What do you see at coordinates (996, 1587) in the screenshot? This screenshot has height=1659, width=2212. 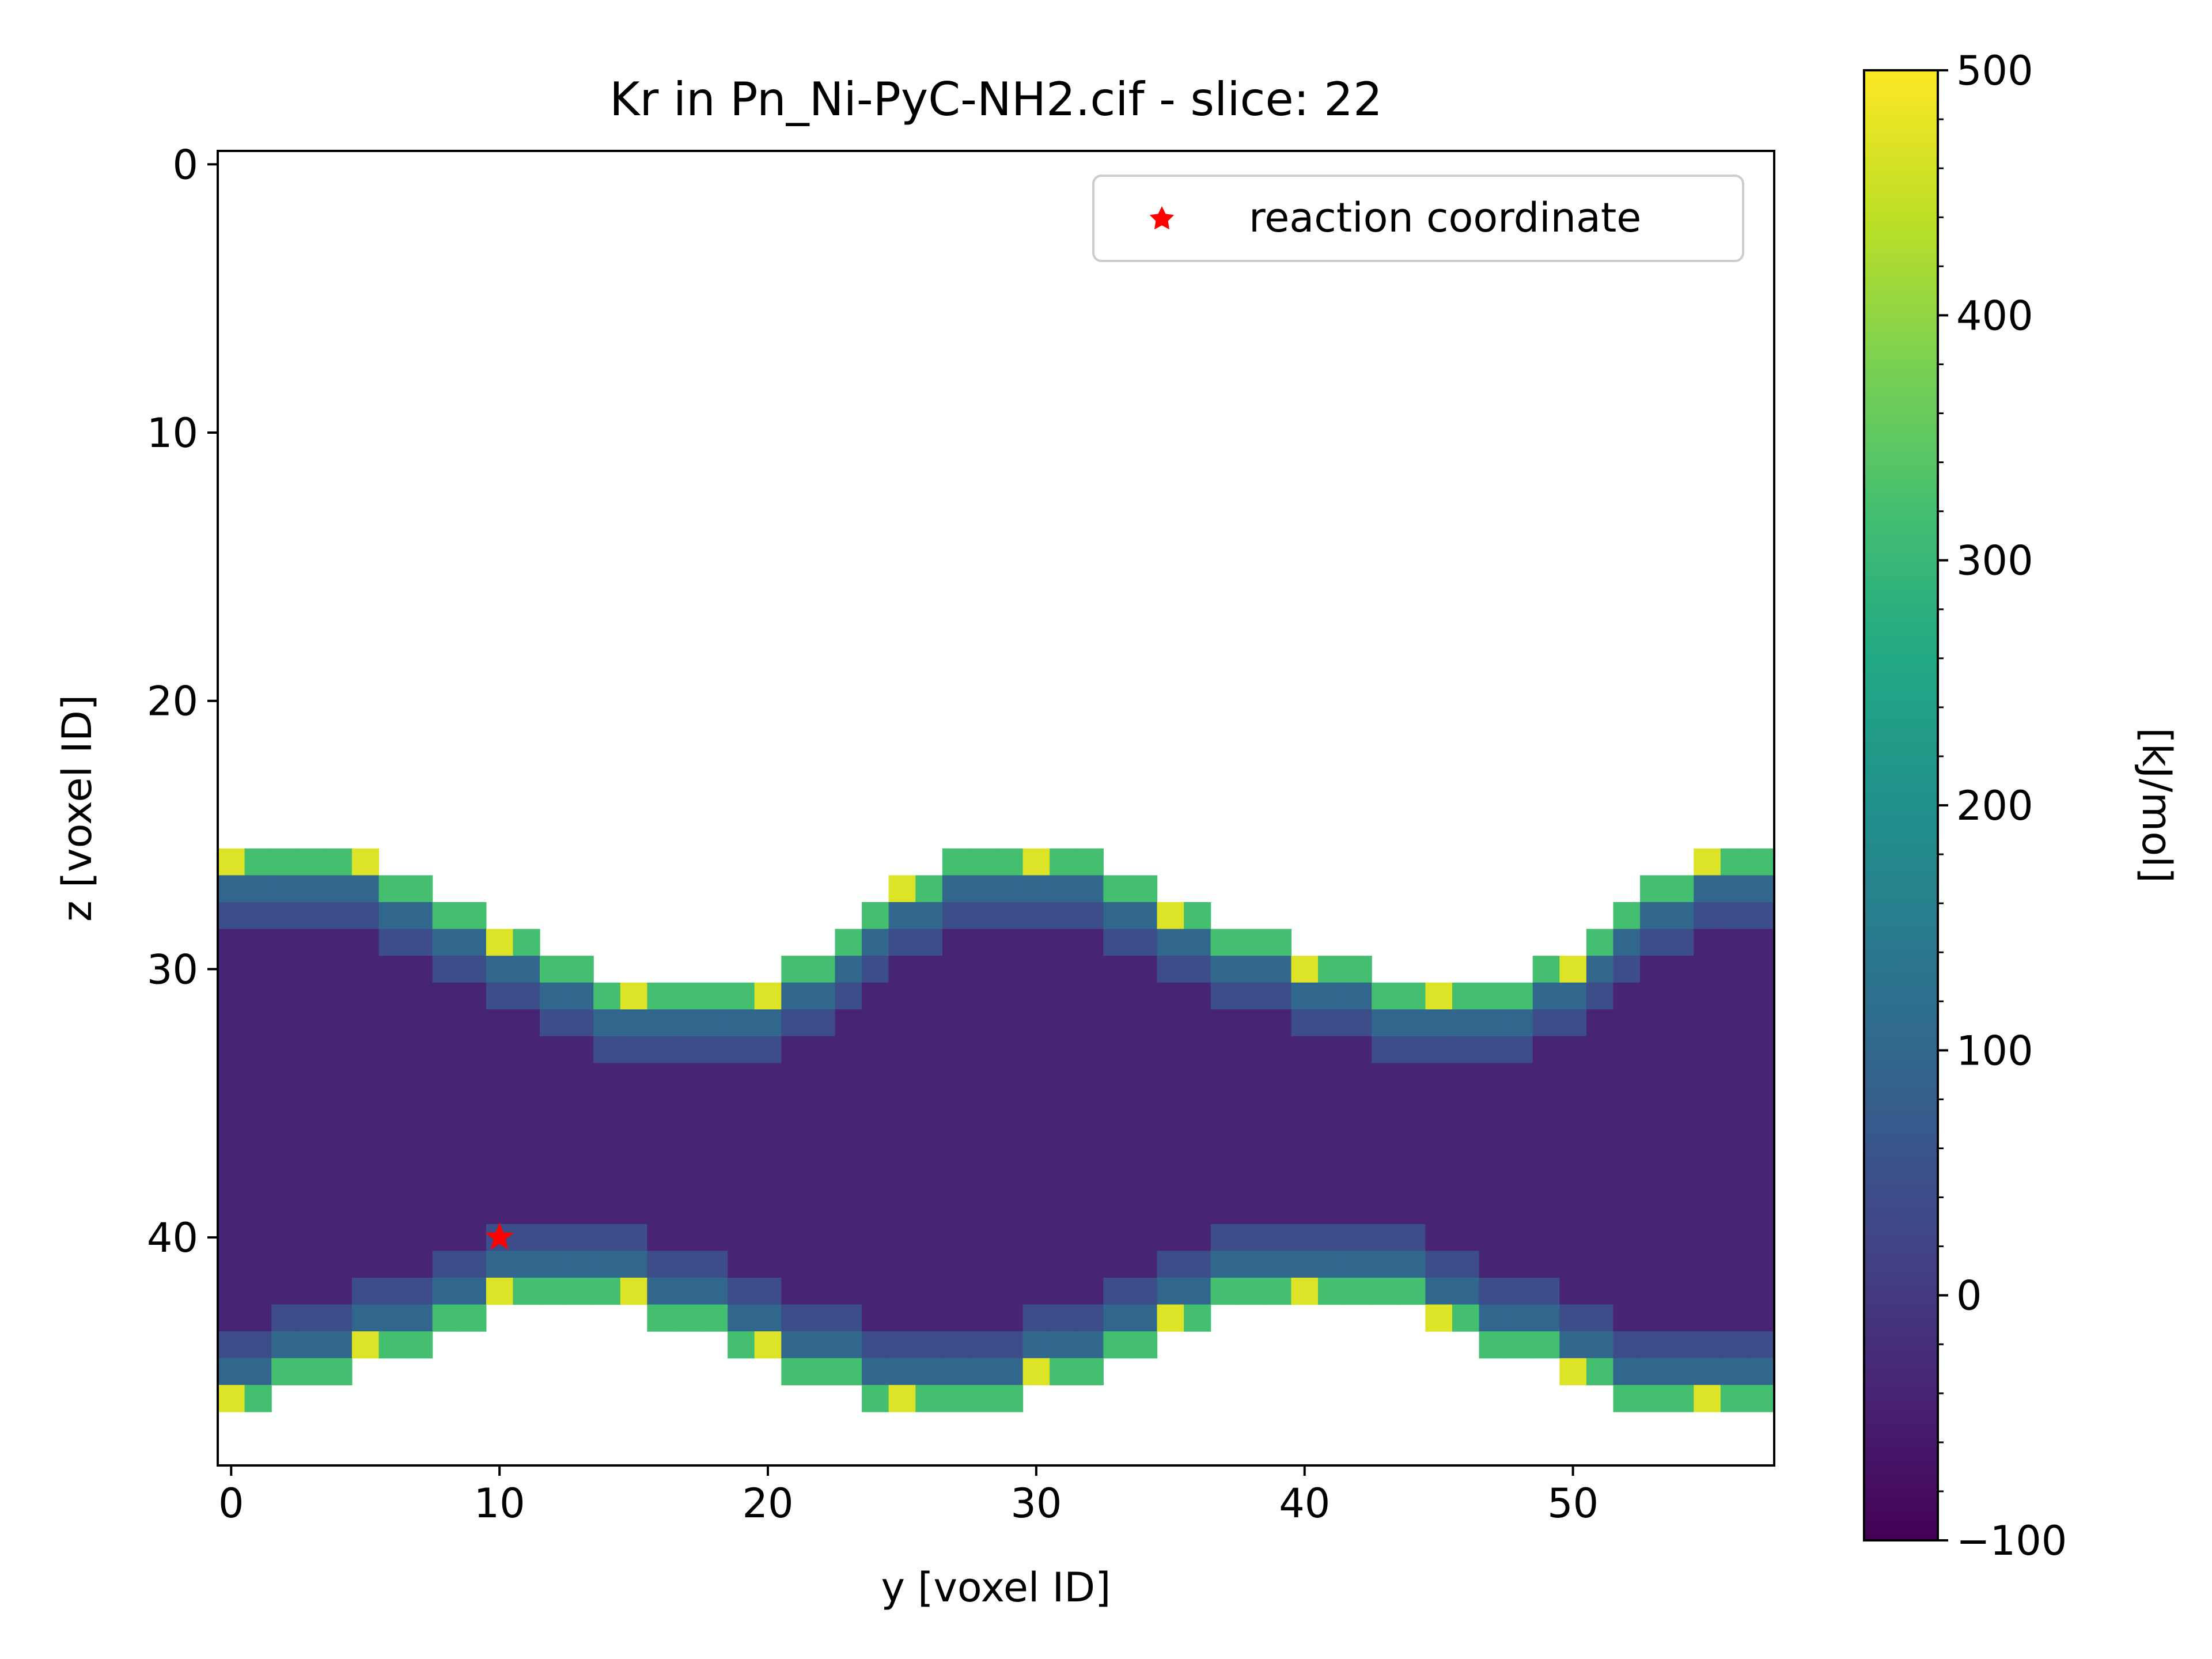 I see `x-axis-label: y [voxel ID]` at bounding box center [996, 1587].